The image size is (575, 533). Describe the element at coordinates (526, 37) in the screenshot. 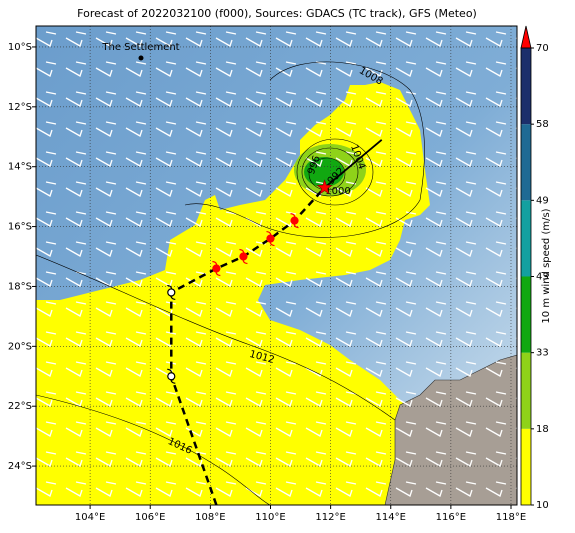

I see `colorbar-extend` at that location.